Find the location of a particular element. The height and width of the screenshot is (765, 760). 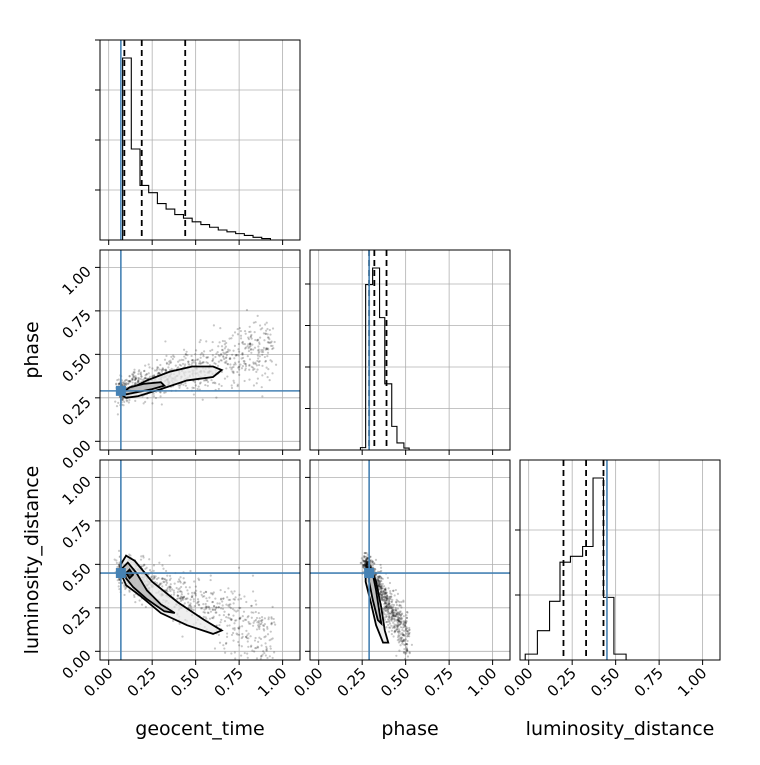

hist-panel-geocent_time-histogram is located at coordinates (196, 148).